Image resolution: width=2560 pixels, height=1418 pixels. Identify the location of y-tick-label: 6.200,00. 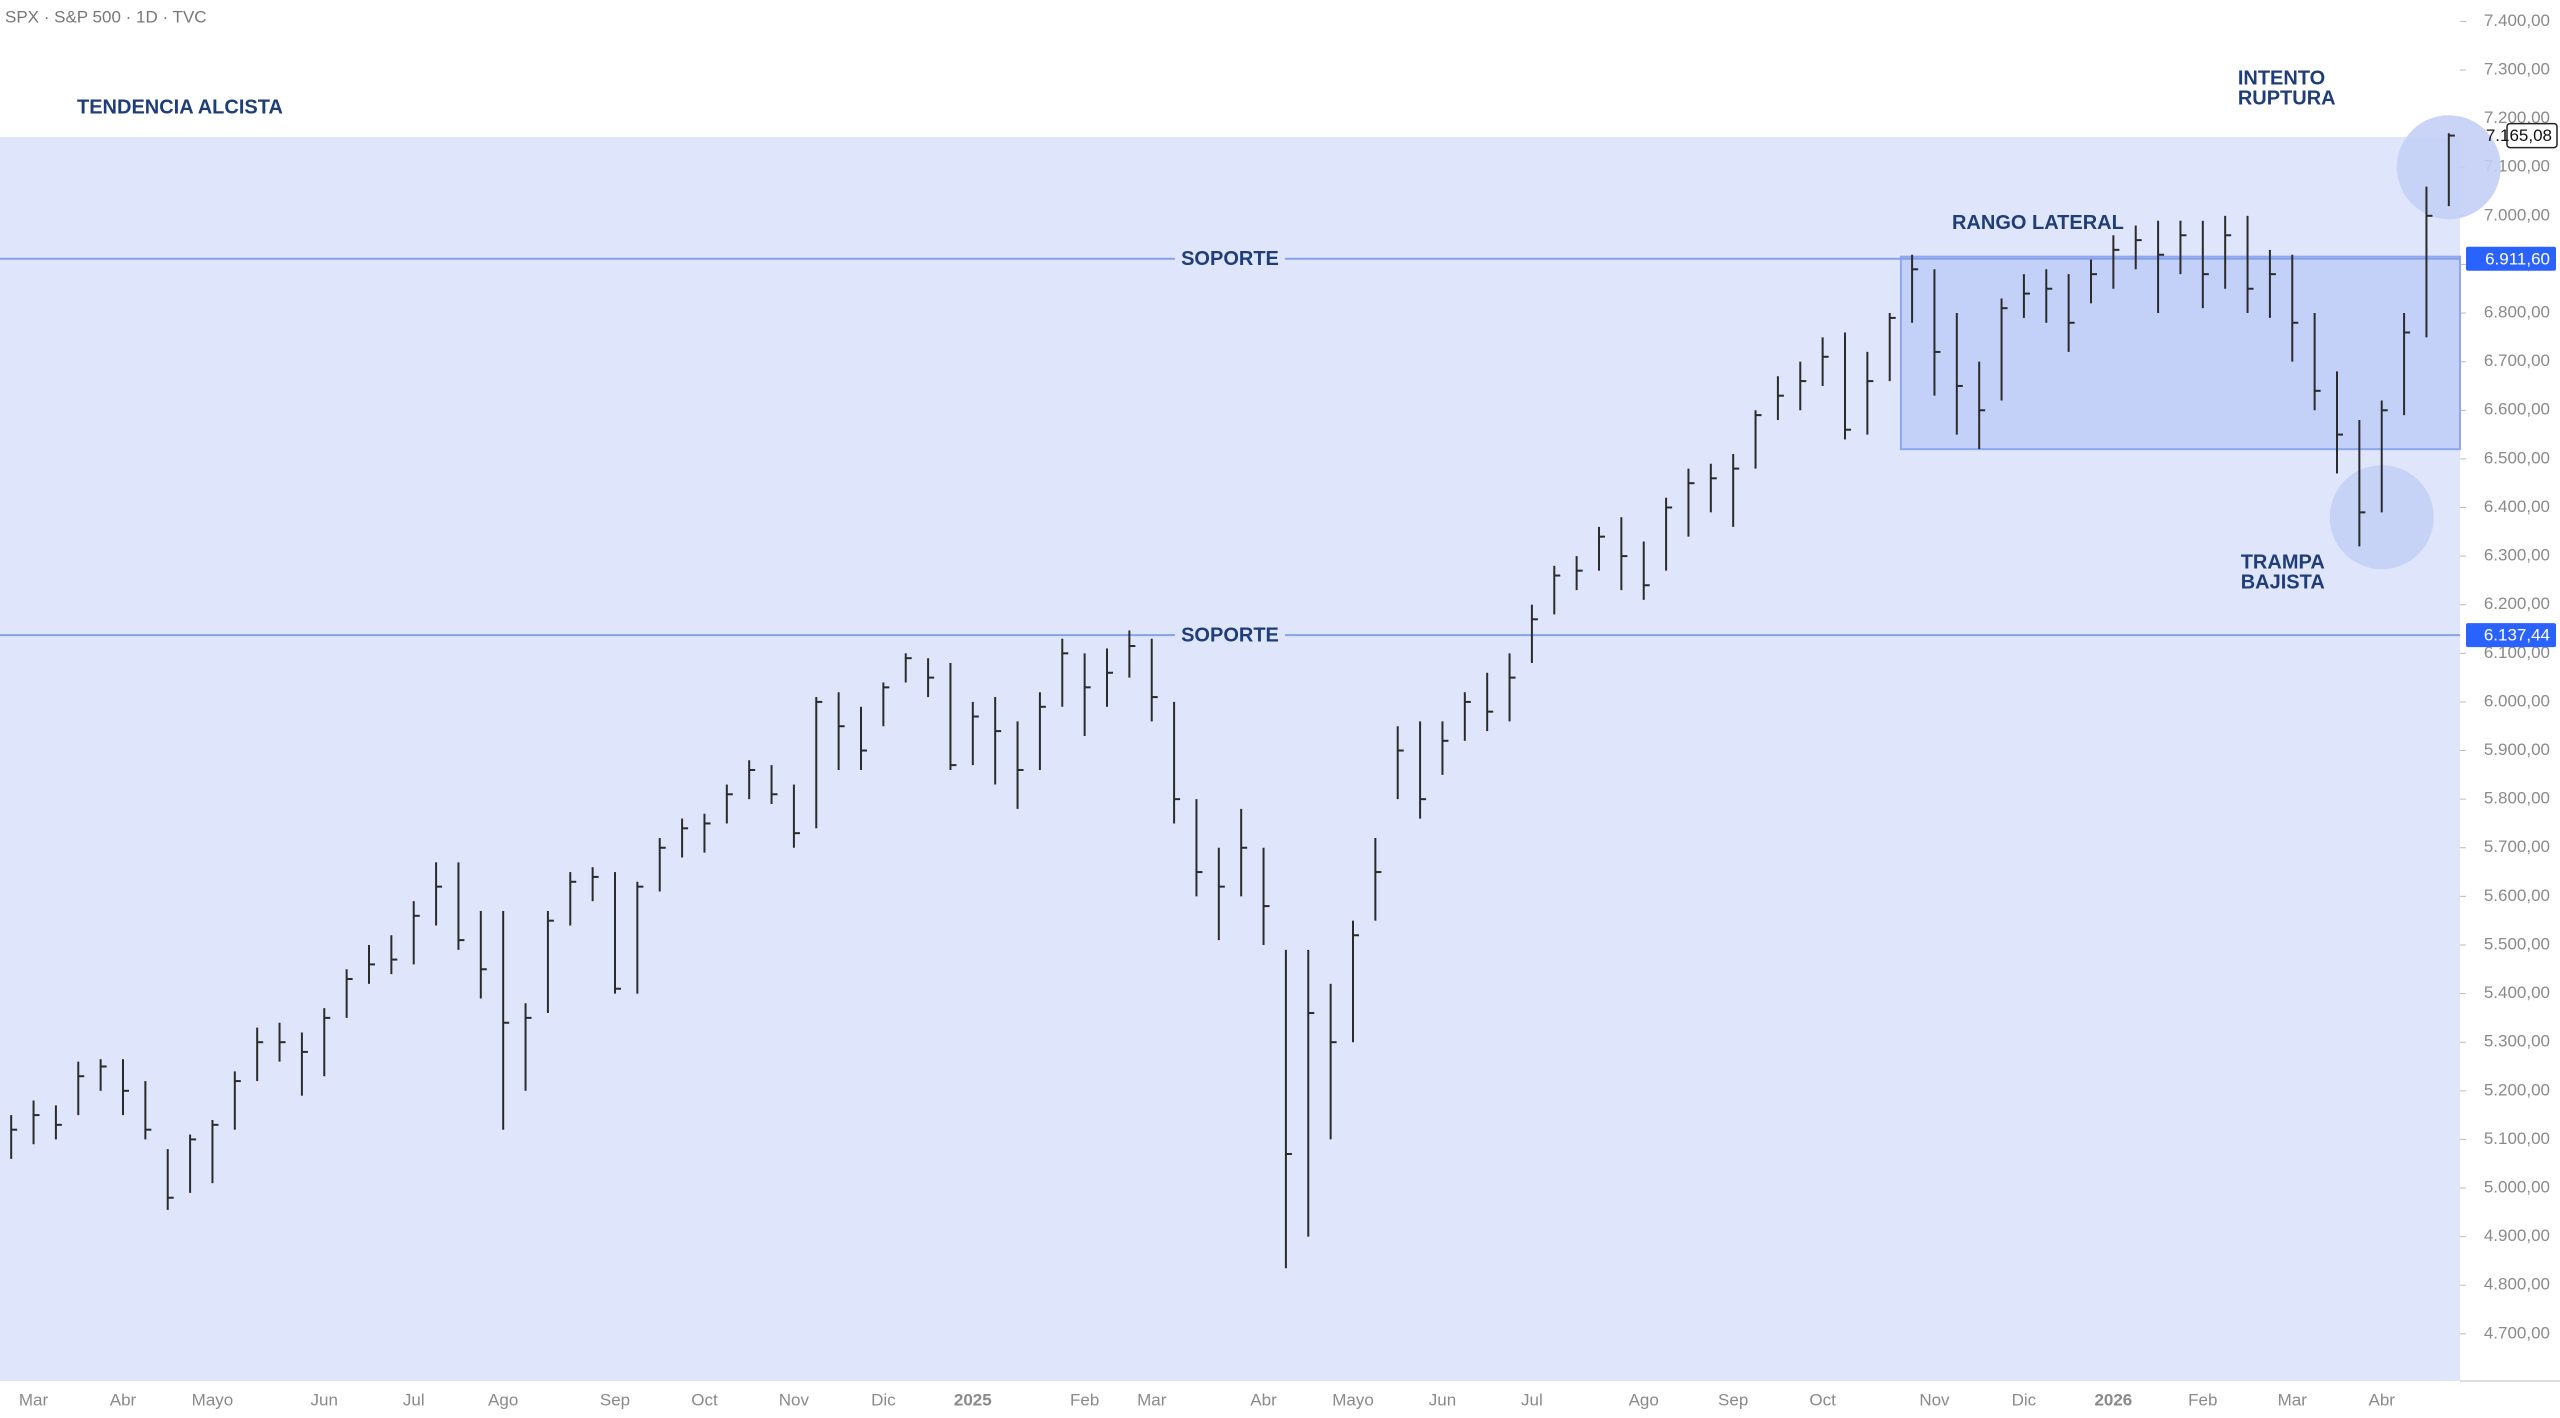
(2517, 603).